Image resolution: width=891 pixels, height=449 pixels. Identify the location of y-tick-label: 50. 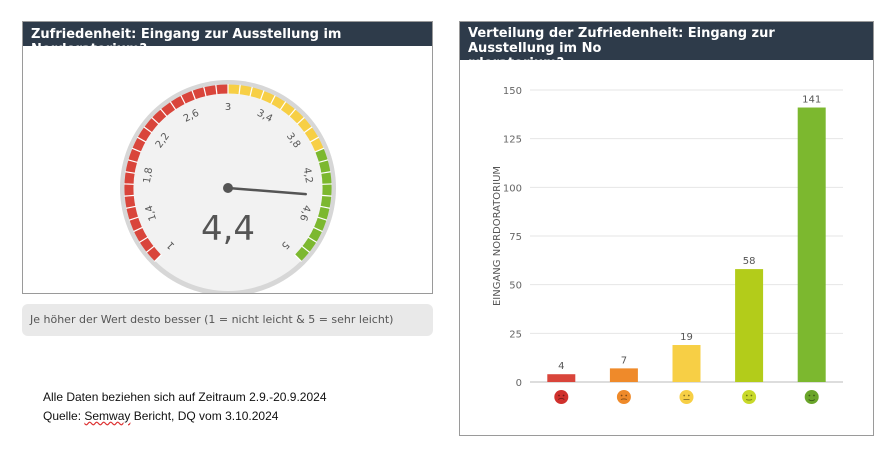
(515, 286).